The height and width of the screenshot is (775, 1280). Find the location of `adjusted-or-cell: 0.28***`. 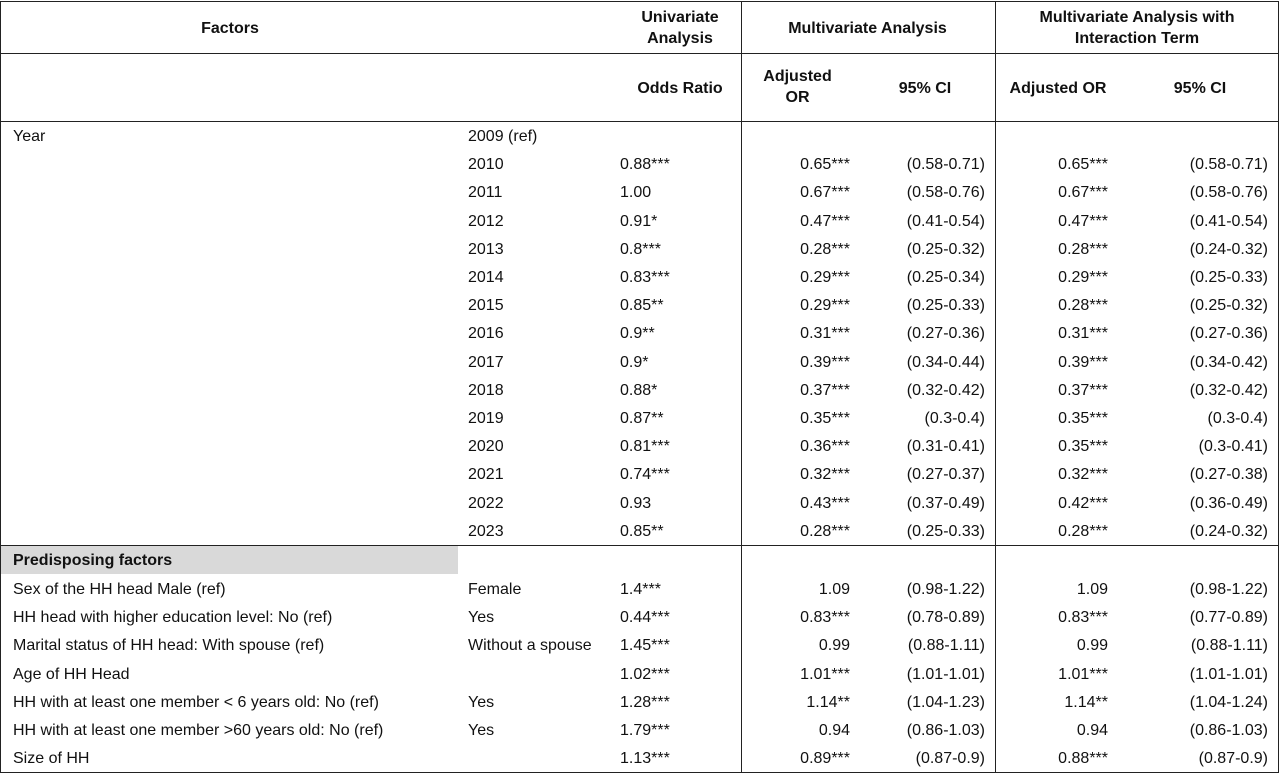

adjusted-or-cell: 0.28*** is located at coordinates (825, 249).